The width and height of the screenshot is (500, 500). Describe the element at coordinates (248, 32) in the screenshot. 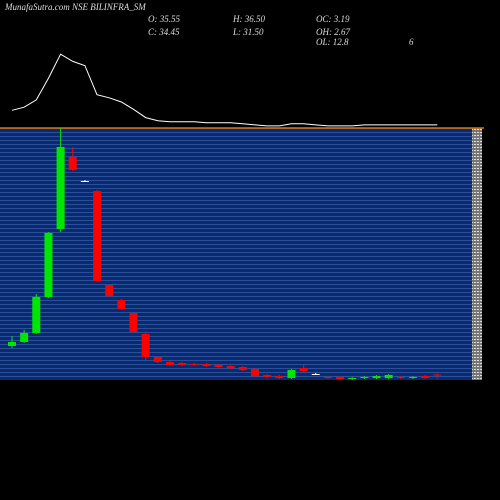

I see `ohlc-label: L: 31.50` at that location.